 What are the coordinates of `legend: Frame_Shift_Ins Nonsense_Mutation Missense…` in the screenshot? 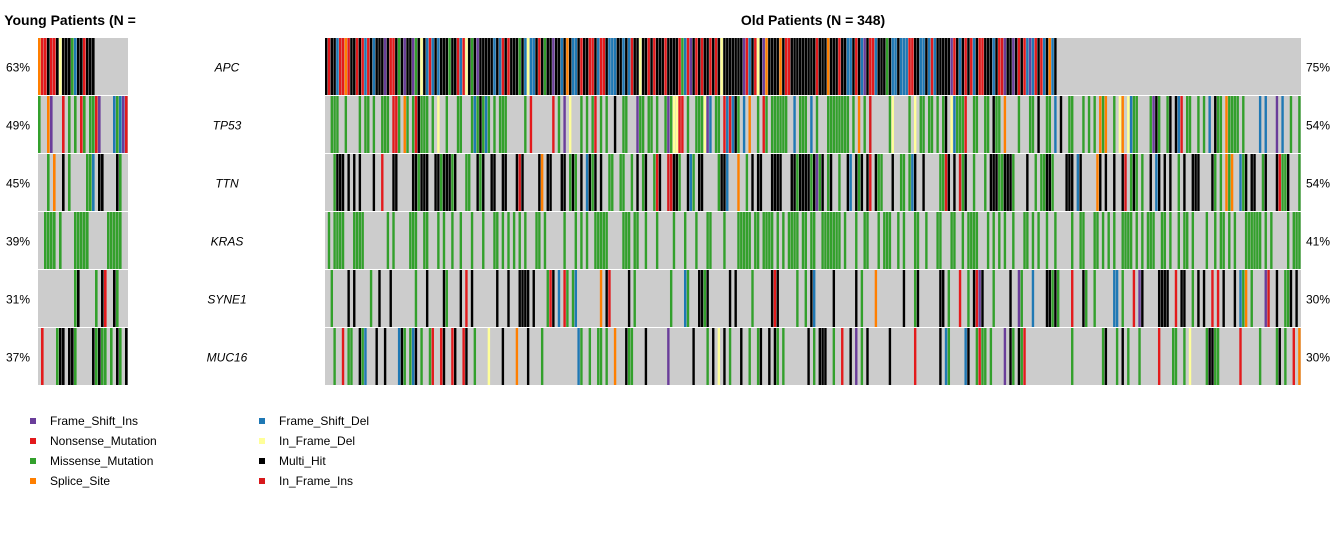 It's located at (240, 457).